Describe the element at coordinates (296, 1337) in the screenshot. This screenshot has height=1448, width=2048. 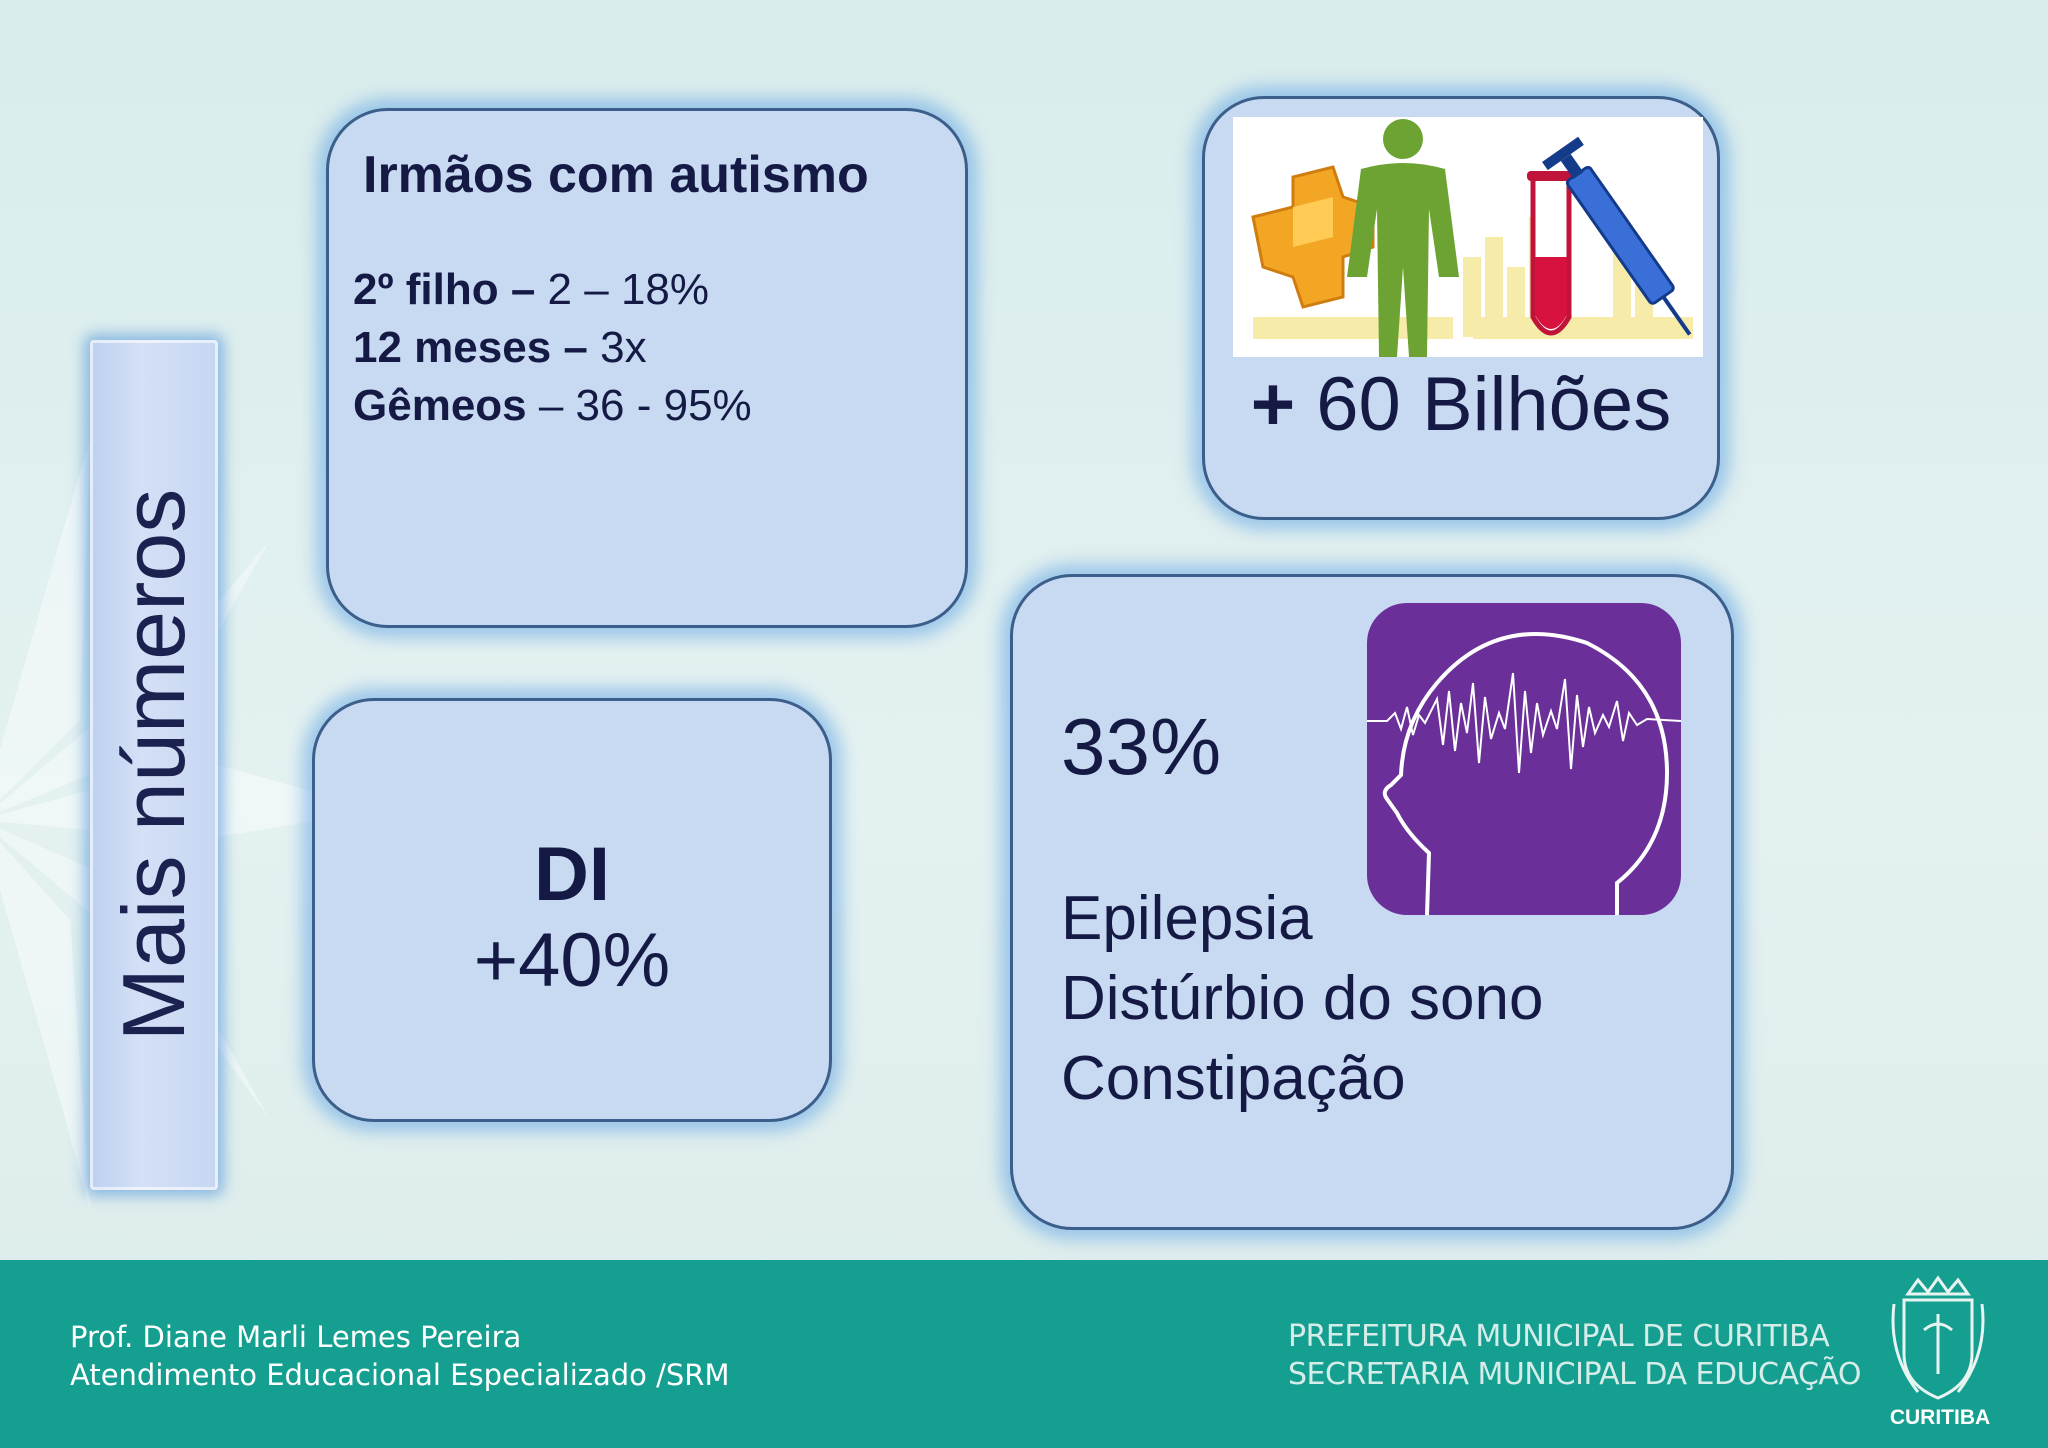
I see `author-name: Prof. Diane Marli Lemes Pereira` at that location.